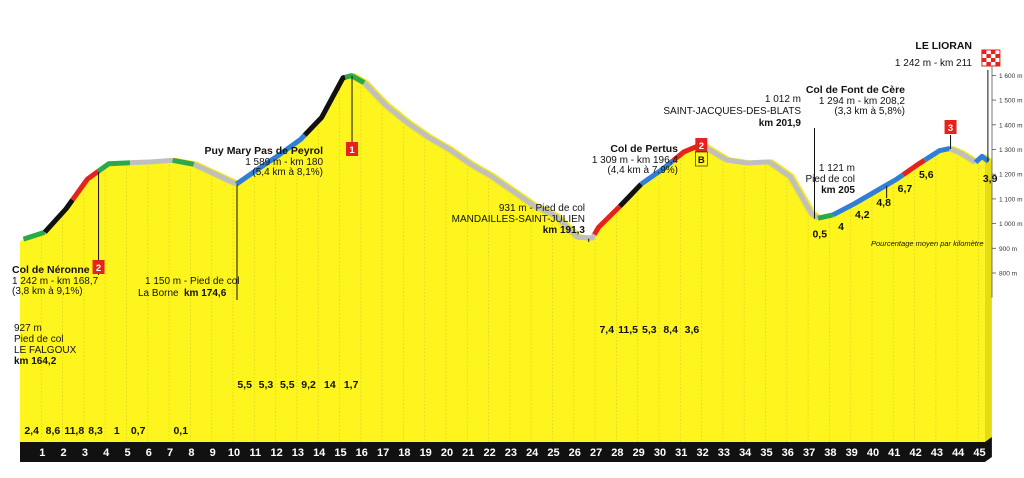  What do you see at coordinates (564, 230) in the screenshot?
I see `annotation-km: km 191,3` at bounding box center [564, 230].